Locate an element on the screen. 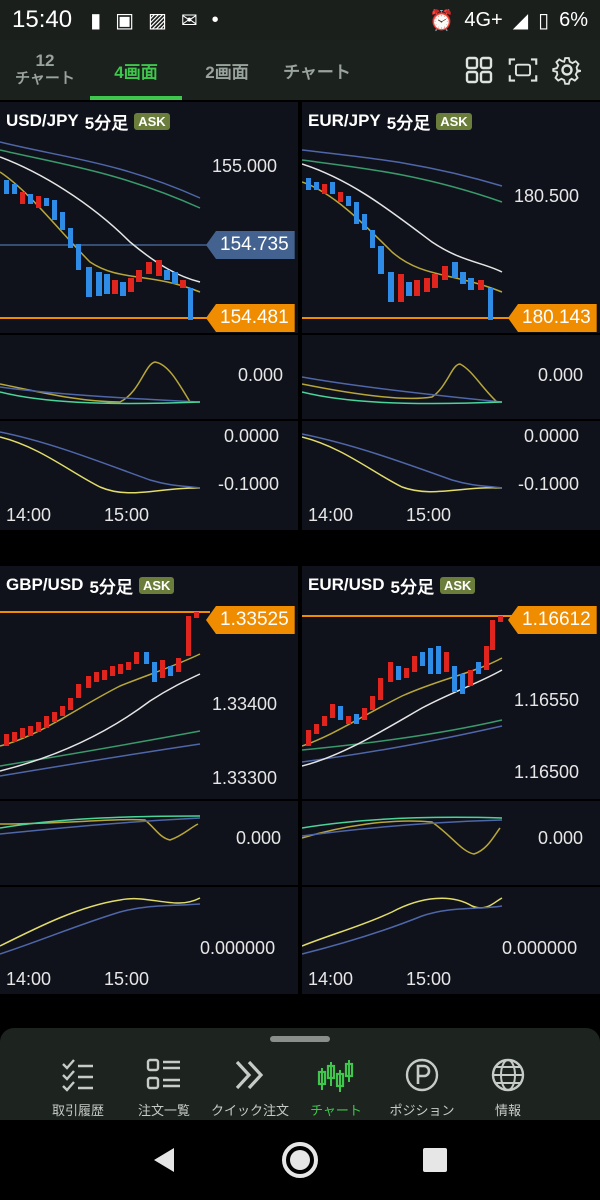  checklist-icon is located at coordinates (77, 1075).